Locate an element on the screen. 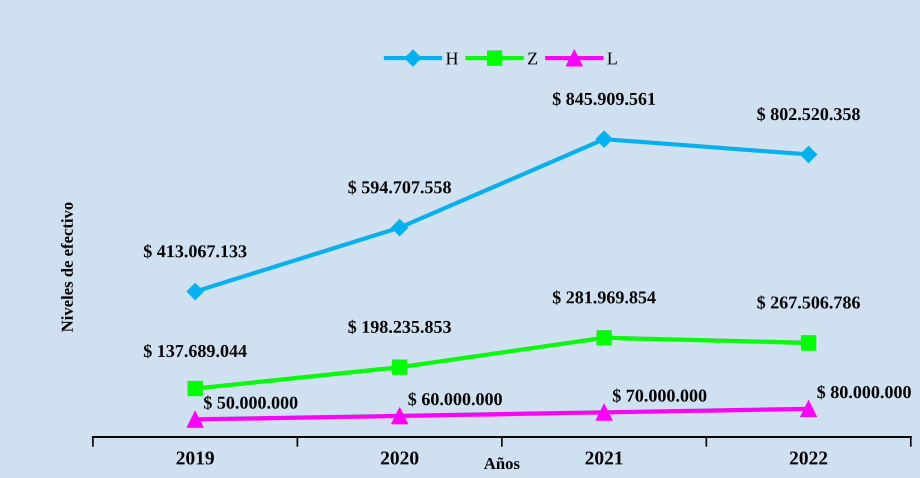  data-label: $ 594.707.558 is located at coordinates (399, 187).